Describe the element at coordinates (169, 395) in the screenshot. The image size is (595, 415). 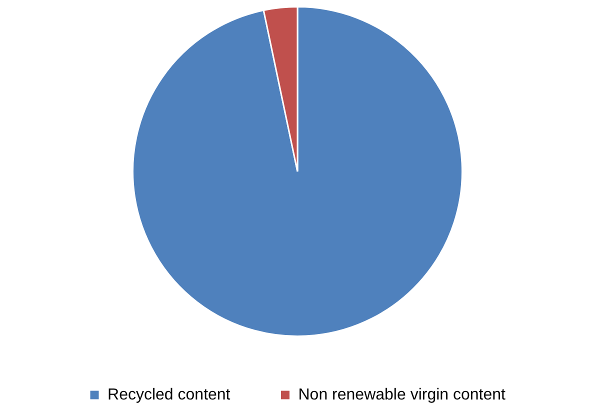
I see `legend-label: Recycled content` at that location.